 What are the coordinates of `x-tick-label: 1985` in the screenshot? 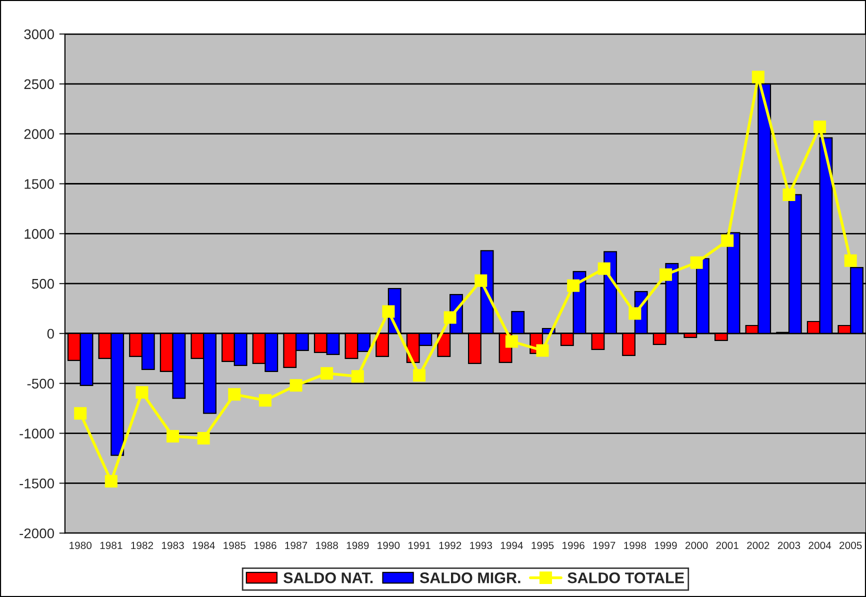 It's located at (235, 546).